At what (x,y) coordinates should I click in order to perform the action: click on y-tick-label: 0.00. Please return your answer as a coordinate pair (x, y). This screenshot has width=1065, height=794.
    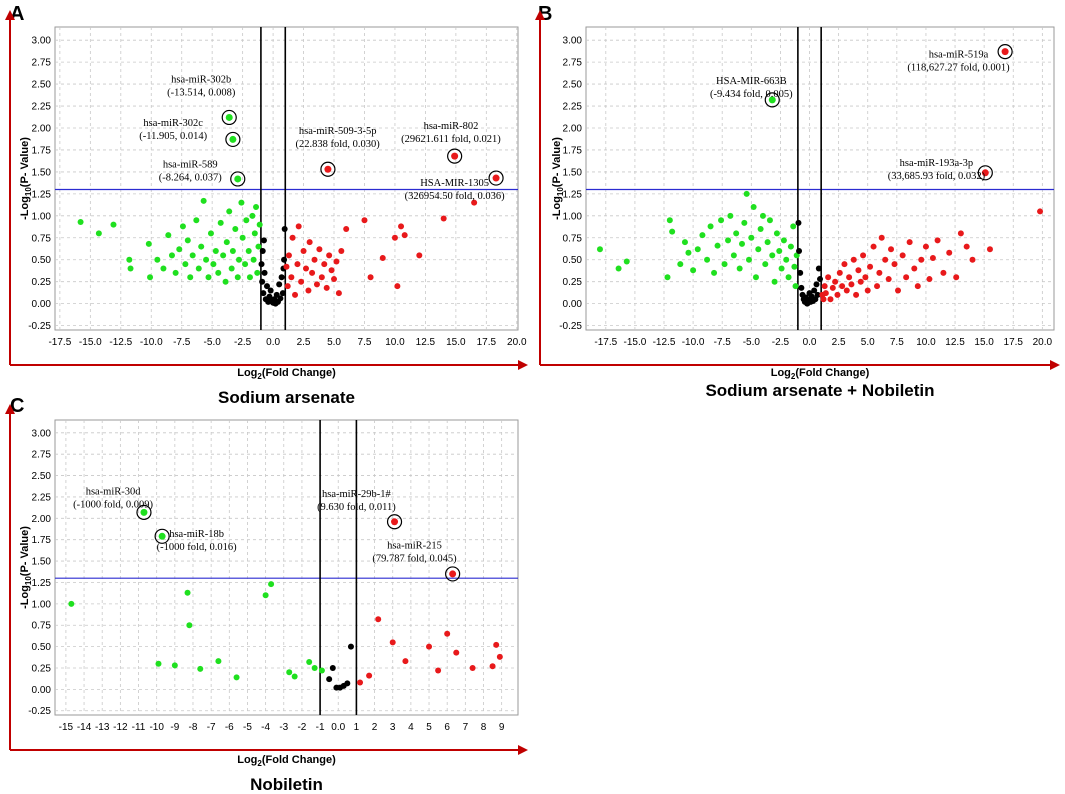
    Looking at the image, I should click on (42, 304).